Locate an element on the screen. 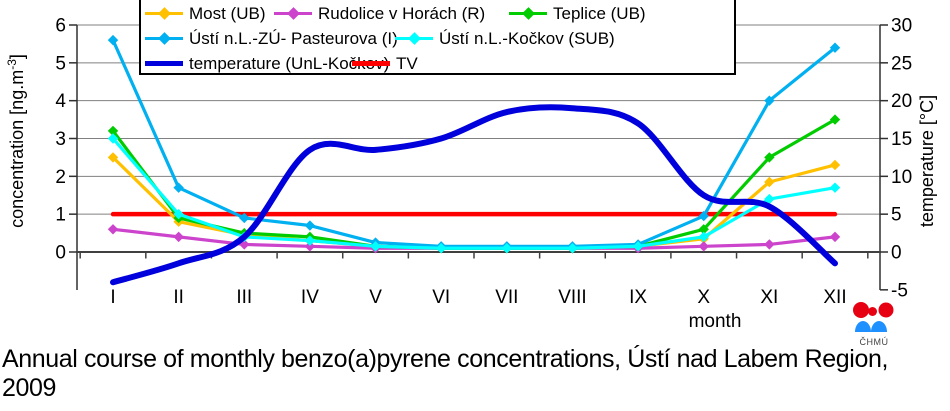  y-left-tick-label: 5 is located at coordinates (60, 63).